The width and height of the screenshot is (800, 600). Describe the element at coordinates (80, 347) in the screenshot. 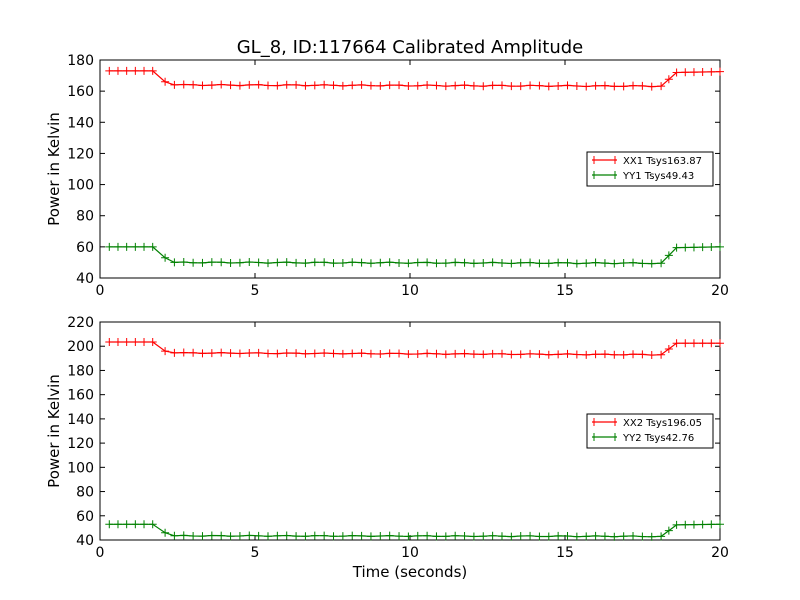

I see `y-tick-label: 200` at that location.